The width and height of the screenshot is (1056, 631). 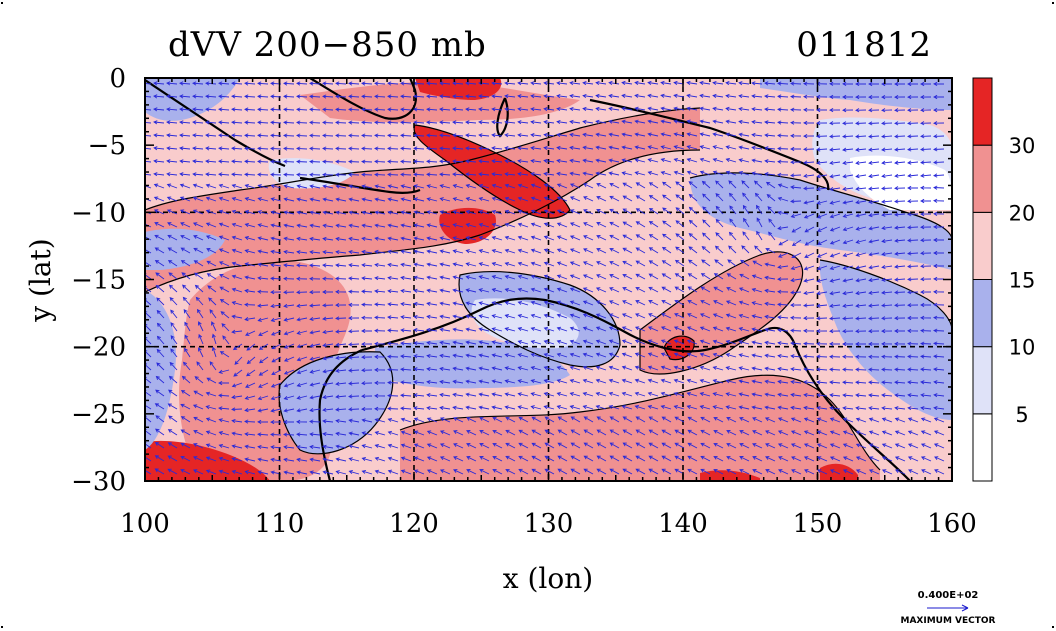 What do you see at coordinates (414, 524) in the screenshot?
I see `x-tick-label: 120` at bounding box center [414, 524].